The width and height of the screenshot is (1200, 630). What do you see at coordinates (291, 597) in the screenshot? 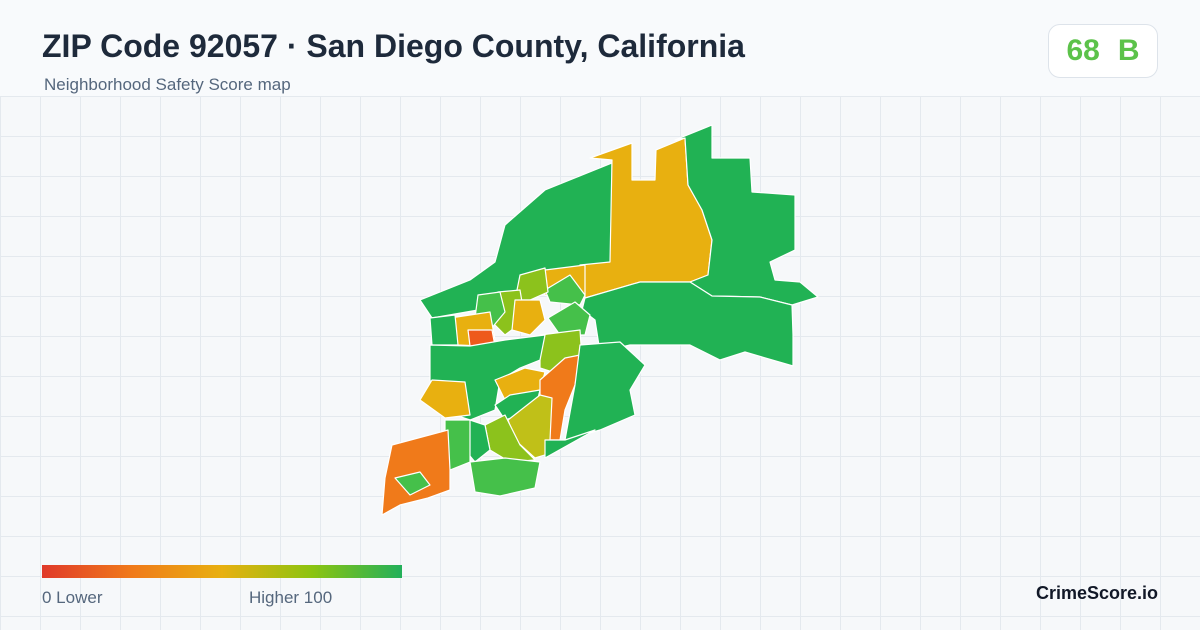
I see `legend-high-label: Higher 100` at bounding box center [291, 597].